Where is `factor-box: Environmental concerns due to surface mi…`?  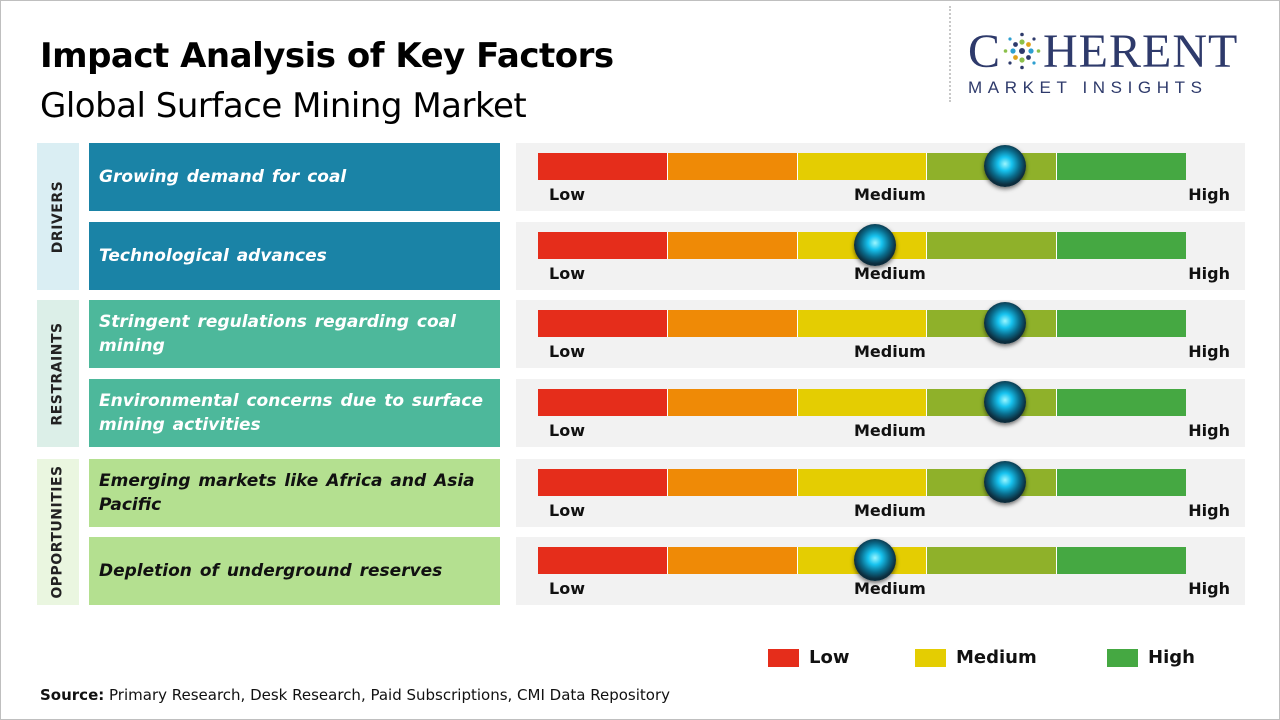 factor-box: Environmental concerns due to surface mi… is located at coordinates (294, 413).